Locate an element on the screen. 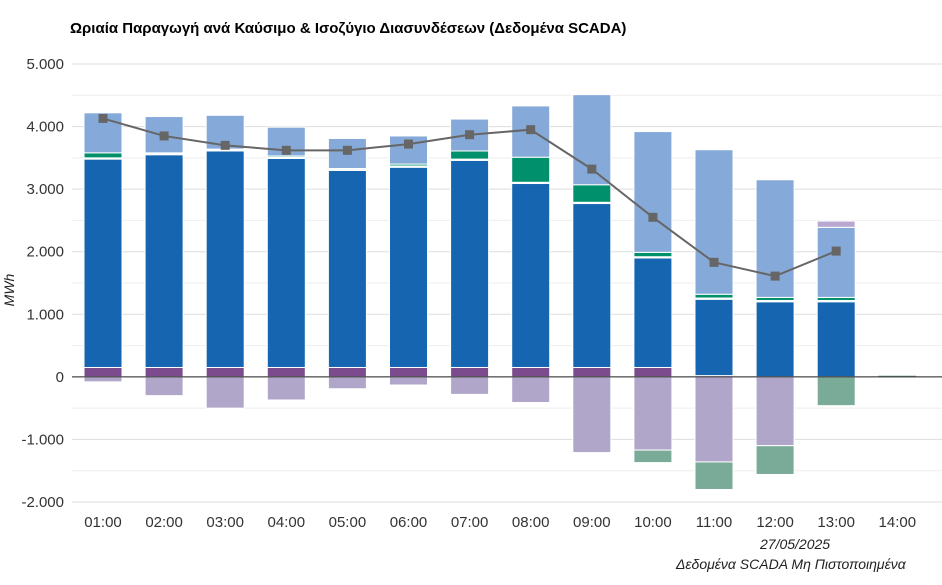 The width and height of the screenshot is (942, 585). y-tick-label: 1.000 is located at coordinates (45, 314).